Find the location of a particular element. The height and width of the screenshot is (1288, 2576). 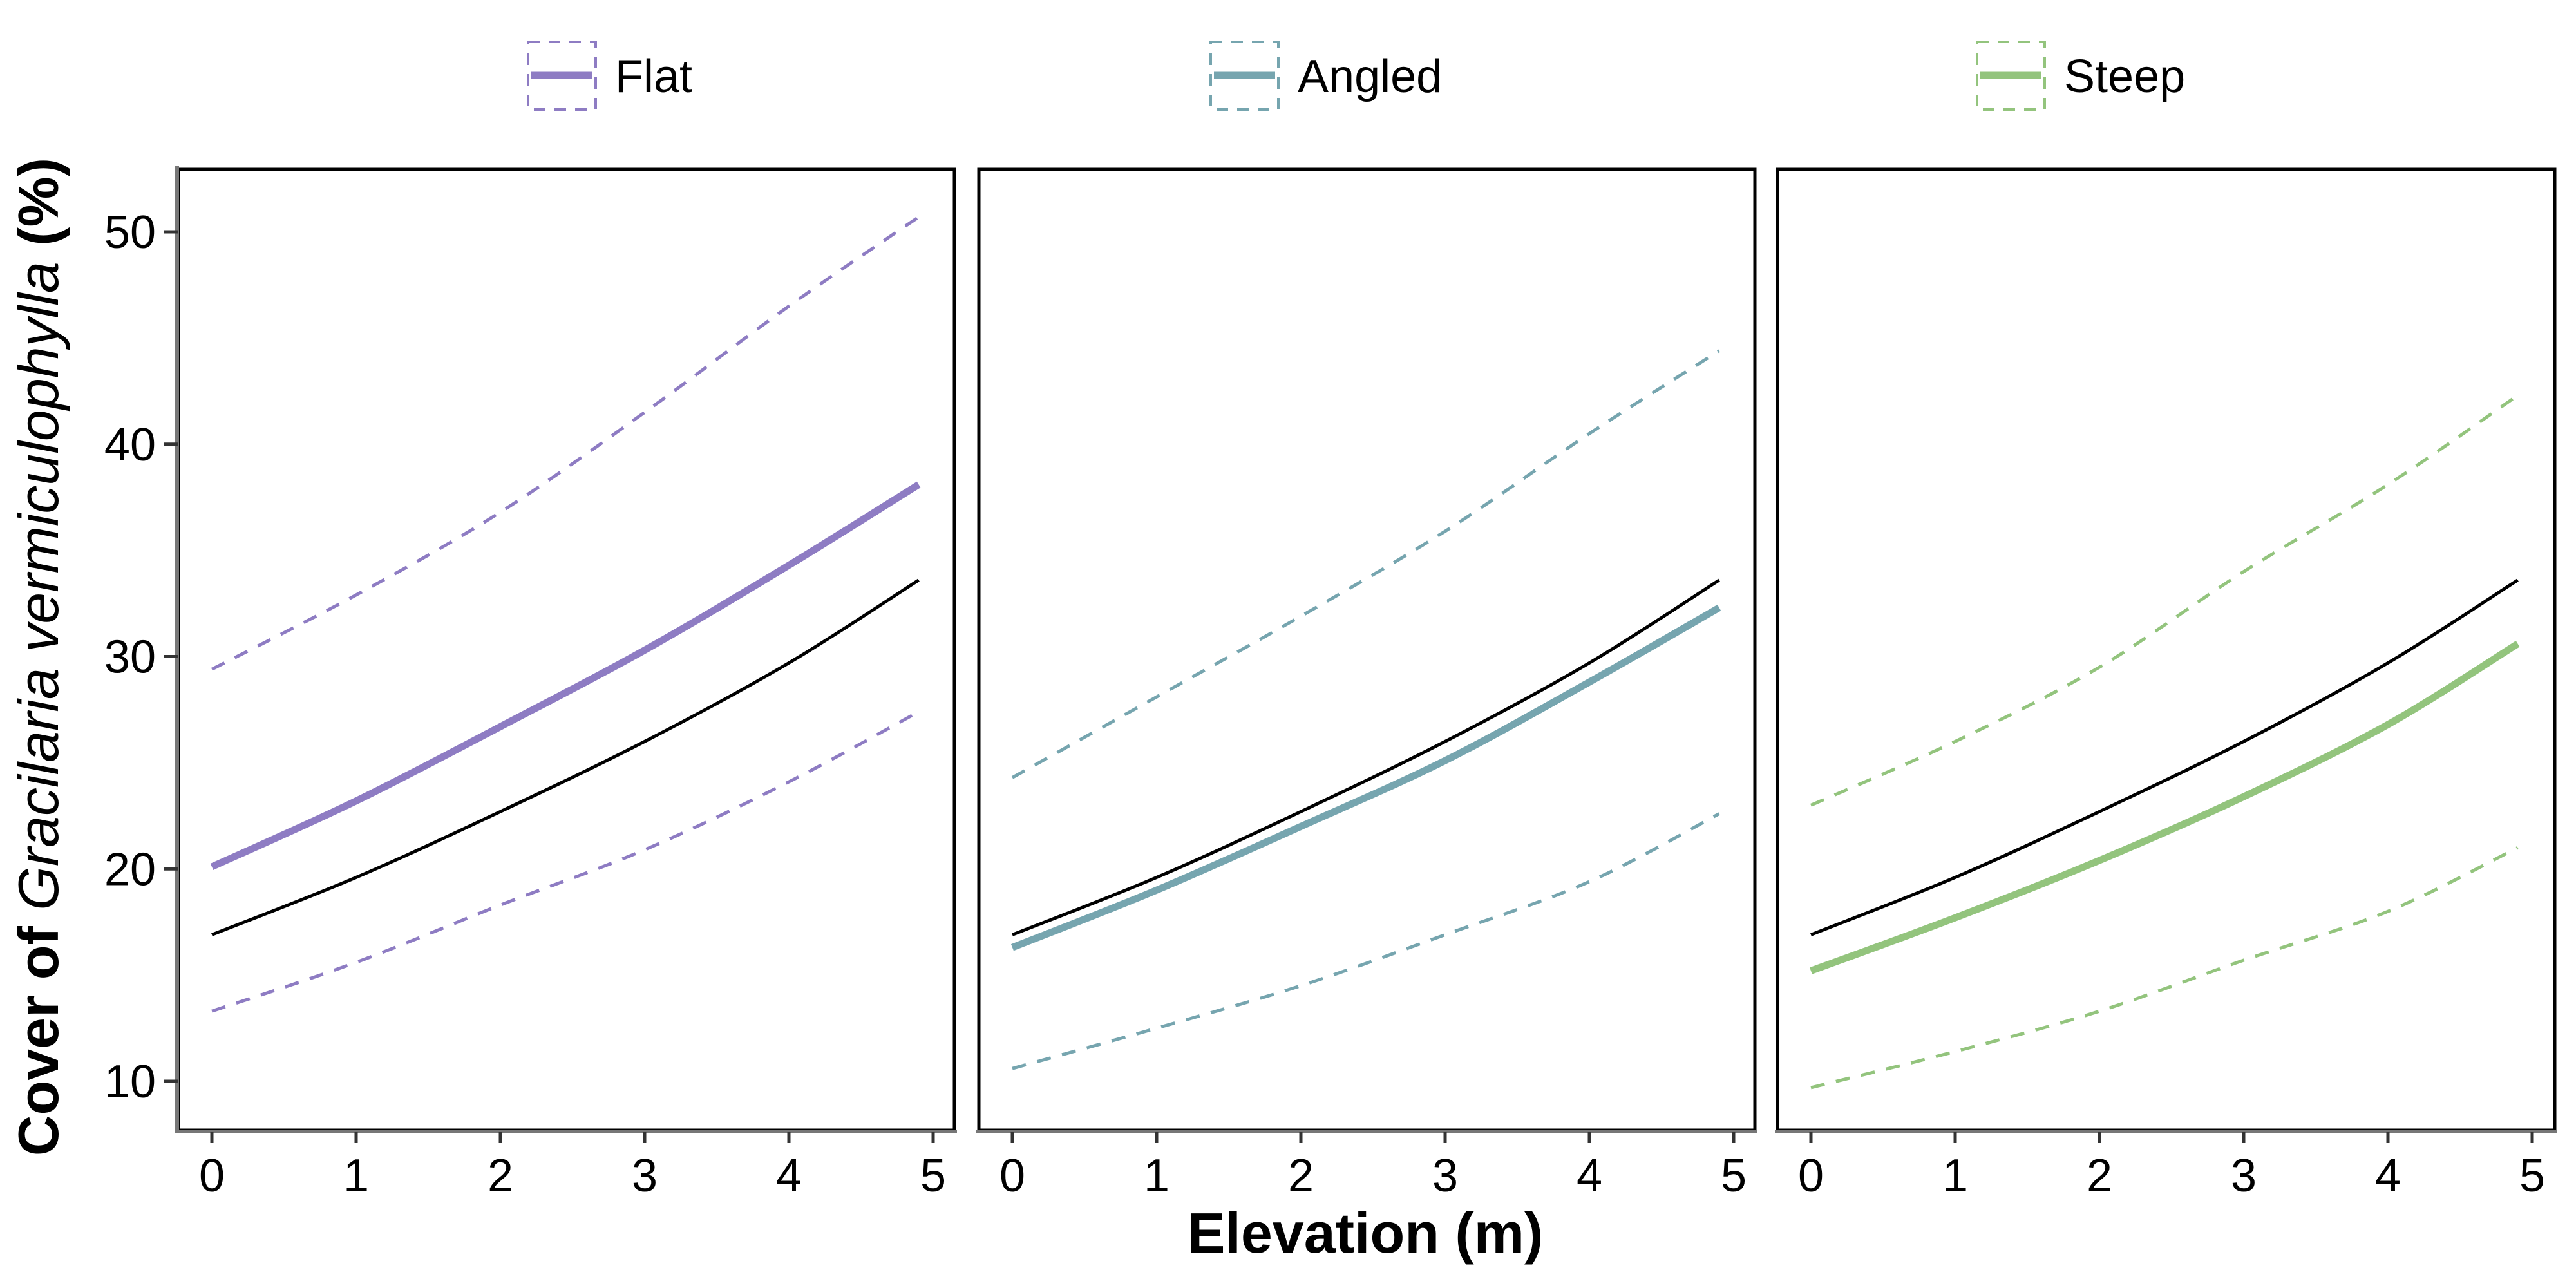

y-tick-label: 30 is located at coordinates (130, 657).